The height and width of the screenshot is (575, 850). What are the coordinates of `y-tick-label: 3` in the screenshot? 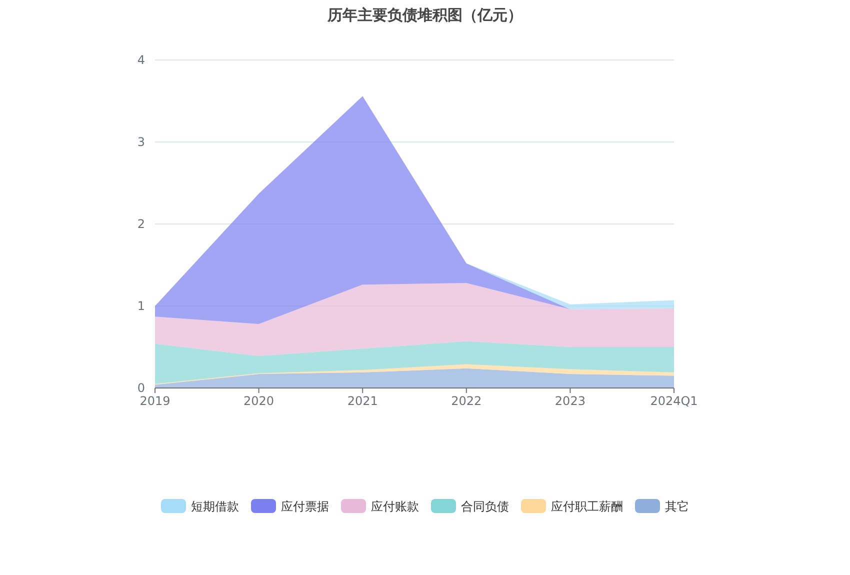 It's located at (141, 142).